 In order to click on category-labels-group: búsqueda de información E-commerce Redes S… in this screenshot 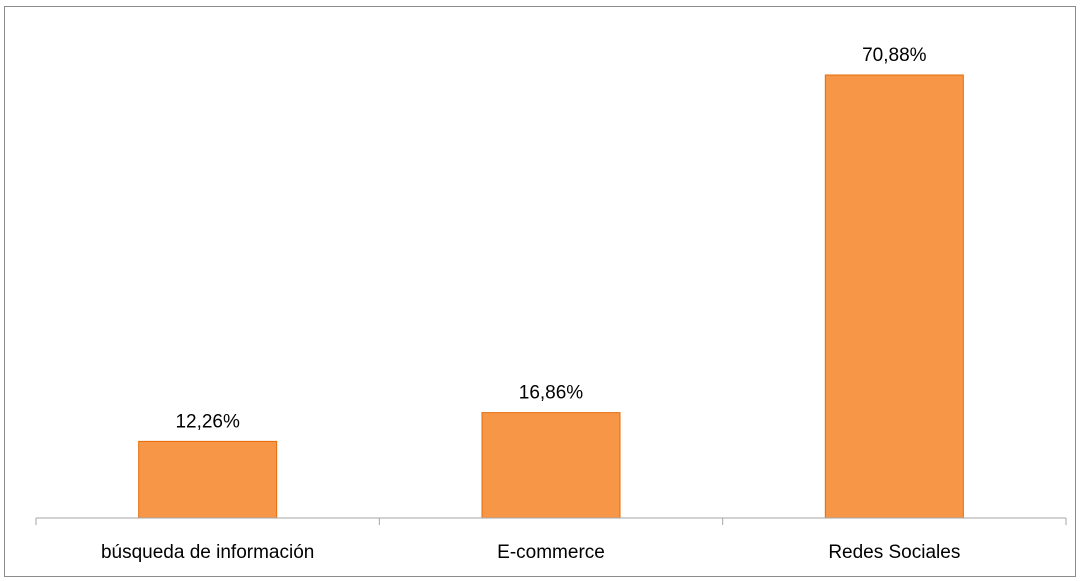, I will do `click(530, 552)`.